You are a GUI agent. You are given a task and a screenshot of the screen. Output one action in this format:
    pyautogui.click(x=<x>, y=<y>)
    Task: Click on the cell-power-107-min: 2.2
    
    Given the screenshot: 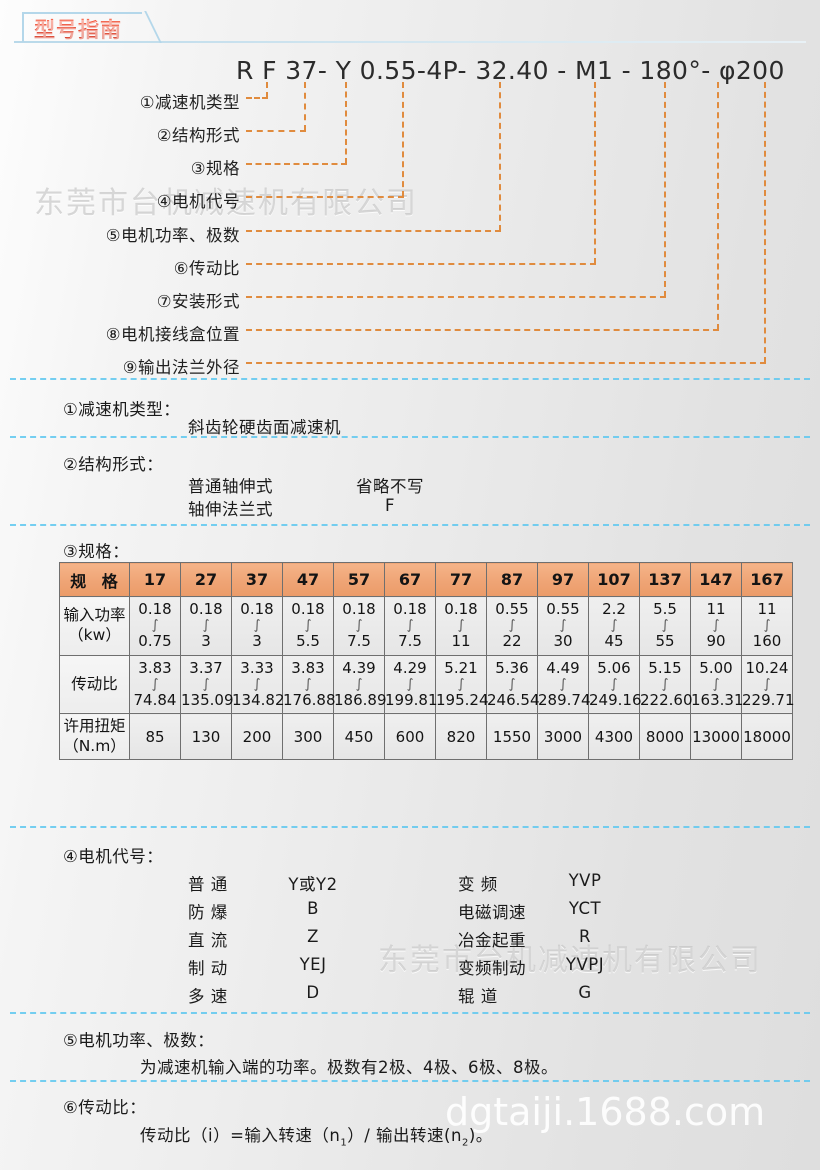 What is the action you would take?
    pyautogui.click(x=614, y=609)
    